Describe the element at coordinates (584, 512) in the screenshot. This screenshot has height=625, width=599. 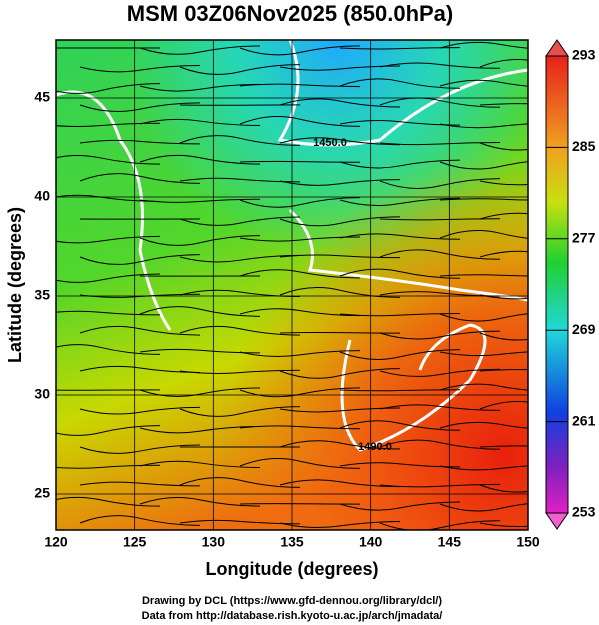
I see `colorbar-tick-label: 253` at that location.